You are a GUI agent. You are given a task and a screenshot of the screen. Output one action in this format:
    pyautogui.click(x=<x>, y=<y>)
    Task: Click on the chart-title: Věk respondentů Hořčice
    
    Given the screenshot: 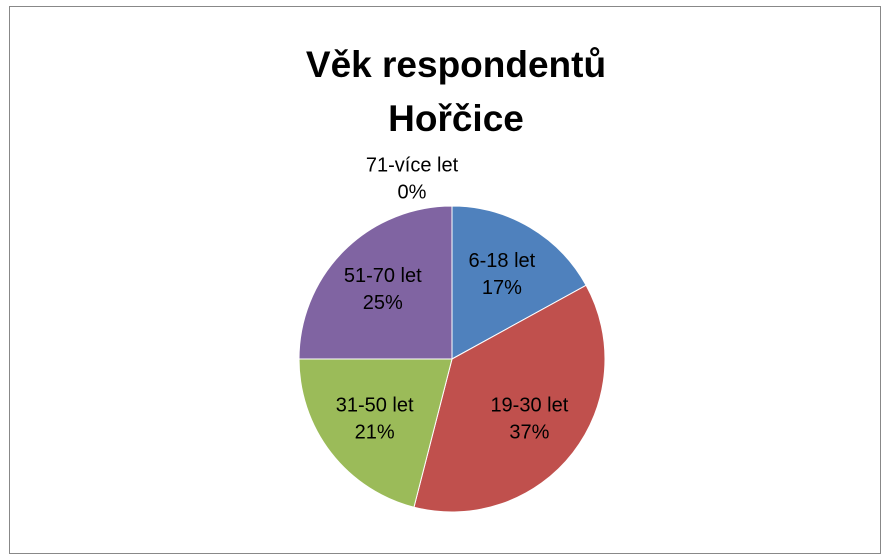 What is the action you would take?
    pyautogui.click(x=456, y=91)
    